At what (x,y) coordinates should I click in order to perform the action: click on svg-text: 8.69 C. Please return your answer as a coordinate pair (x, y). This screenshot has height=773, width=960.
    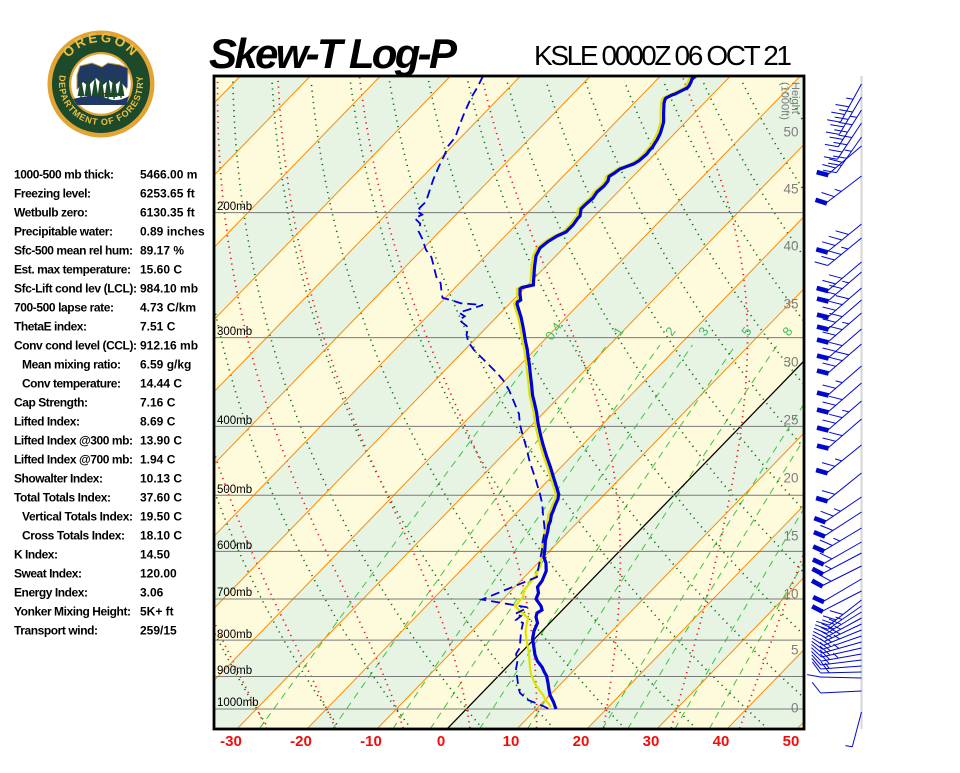
    Looking at the image, I should click on (158, 422).